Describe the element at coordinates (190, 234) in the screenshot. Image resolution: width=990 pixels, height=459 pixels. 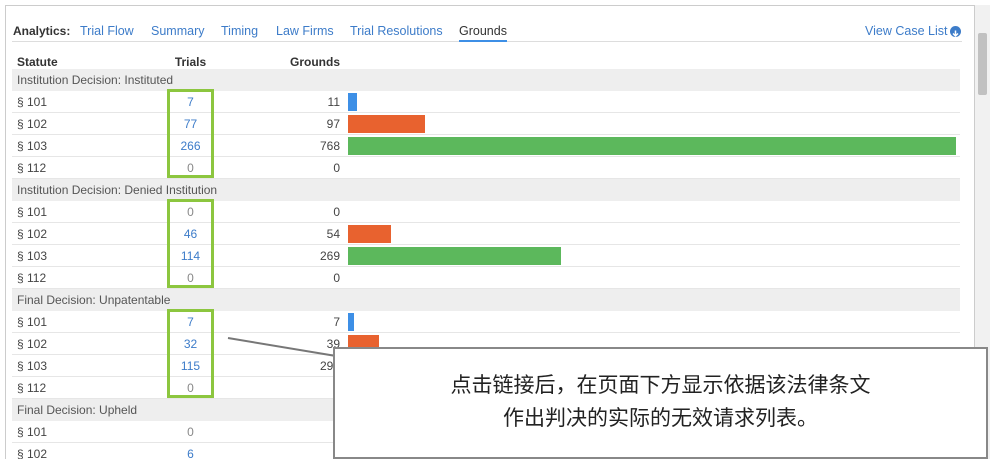
I see `trials: 46` at that location.